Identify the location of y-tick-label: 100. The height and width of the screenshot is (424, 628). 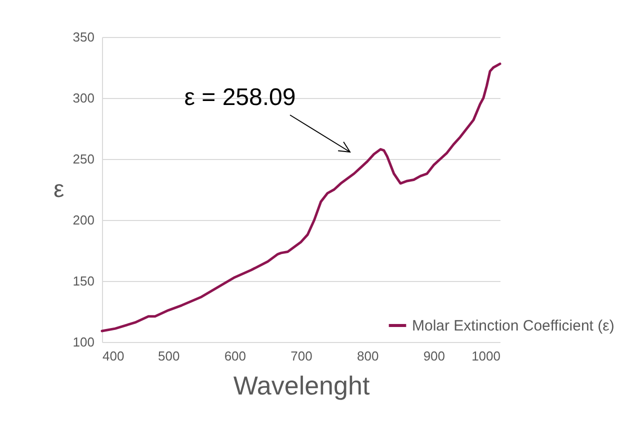
(83, 342).